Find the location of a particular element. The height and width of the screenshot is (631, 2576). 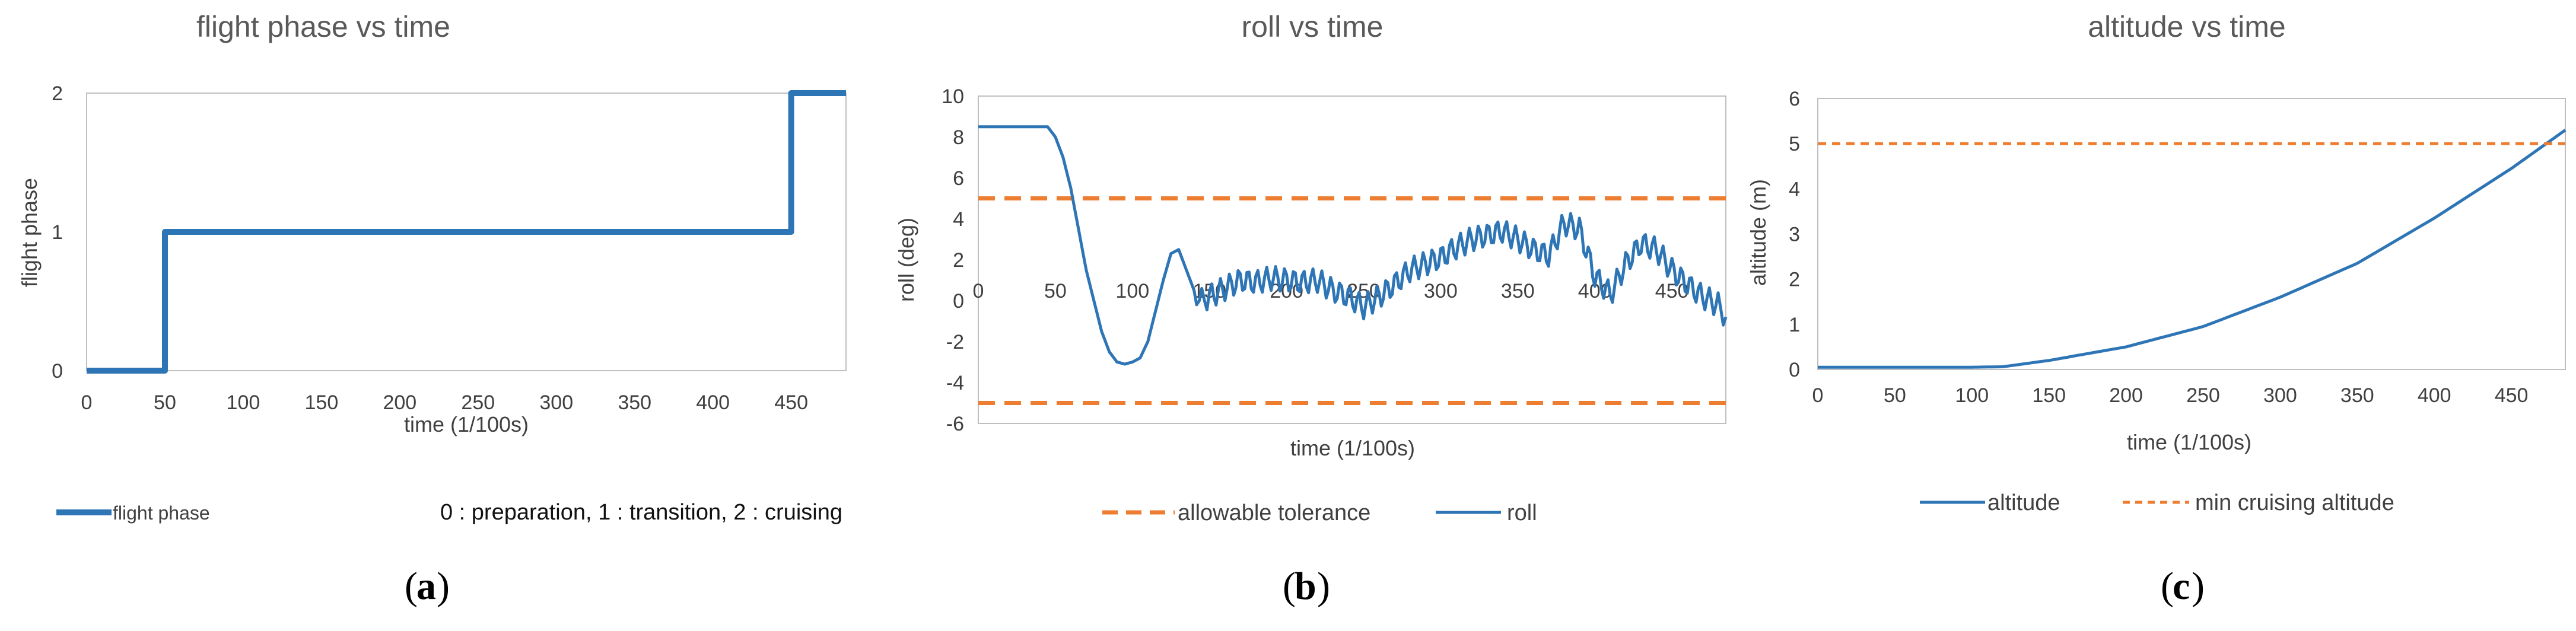

caption-letter: c is located at coordinates (2181, 586).